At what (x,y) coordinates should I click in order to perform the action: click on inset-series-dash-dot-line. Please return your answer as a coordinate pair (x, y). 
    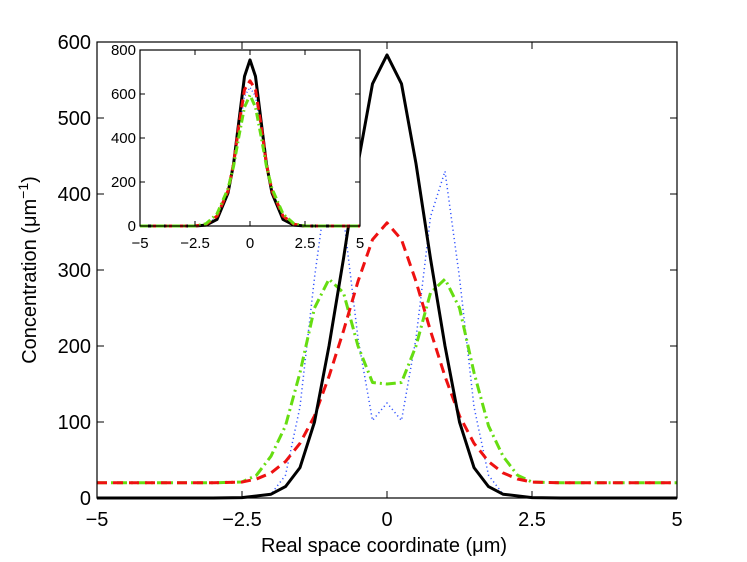
    Looking at the image, I should click on (250, 160).